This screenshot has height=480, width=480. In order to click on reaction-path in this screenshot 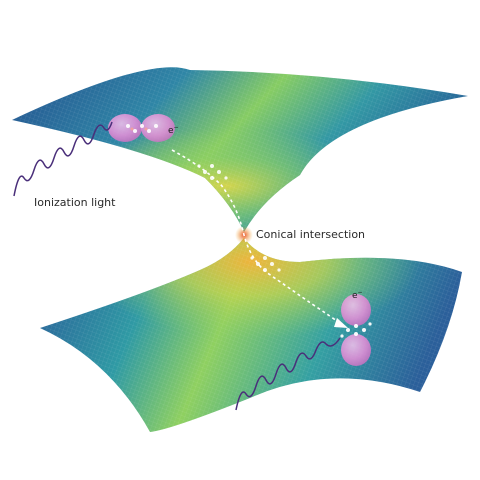, I will do `click(258, 238)`.